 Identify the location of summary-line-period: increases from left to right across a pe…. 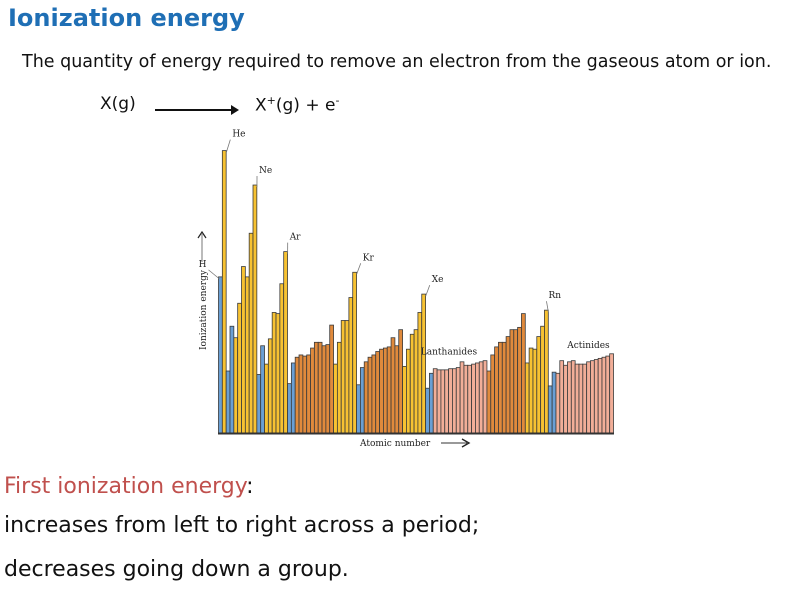
(242, 525).